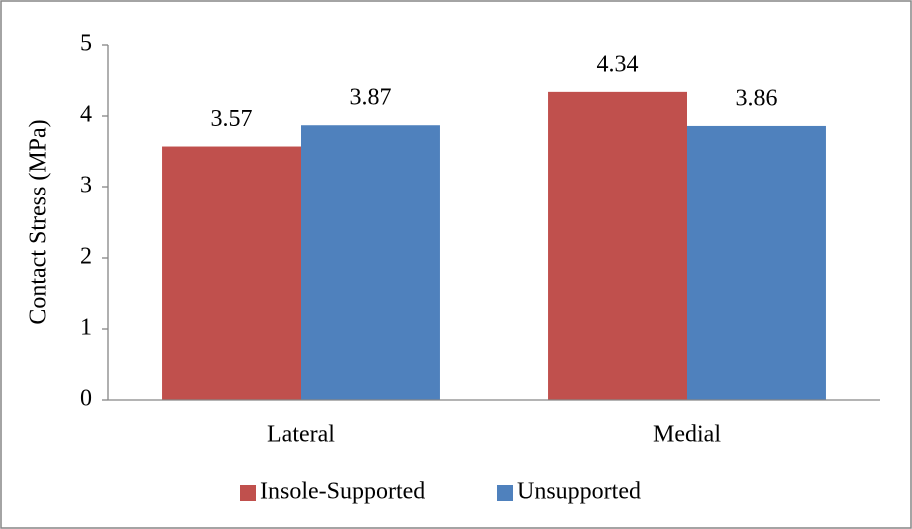 The image size is (912, 529). I want to click on y-axis-label: Contact Stress (MPa), so click(39, 221).